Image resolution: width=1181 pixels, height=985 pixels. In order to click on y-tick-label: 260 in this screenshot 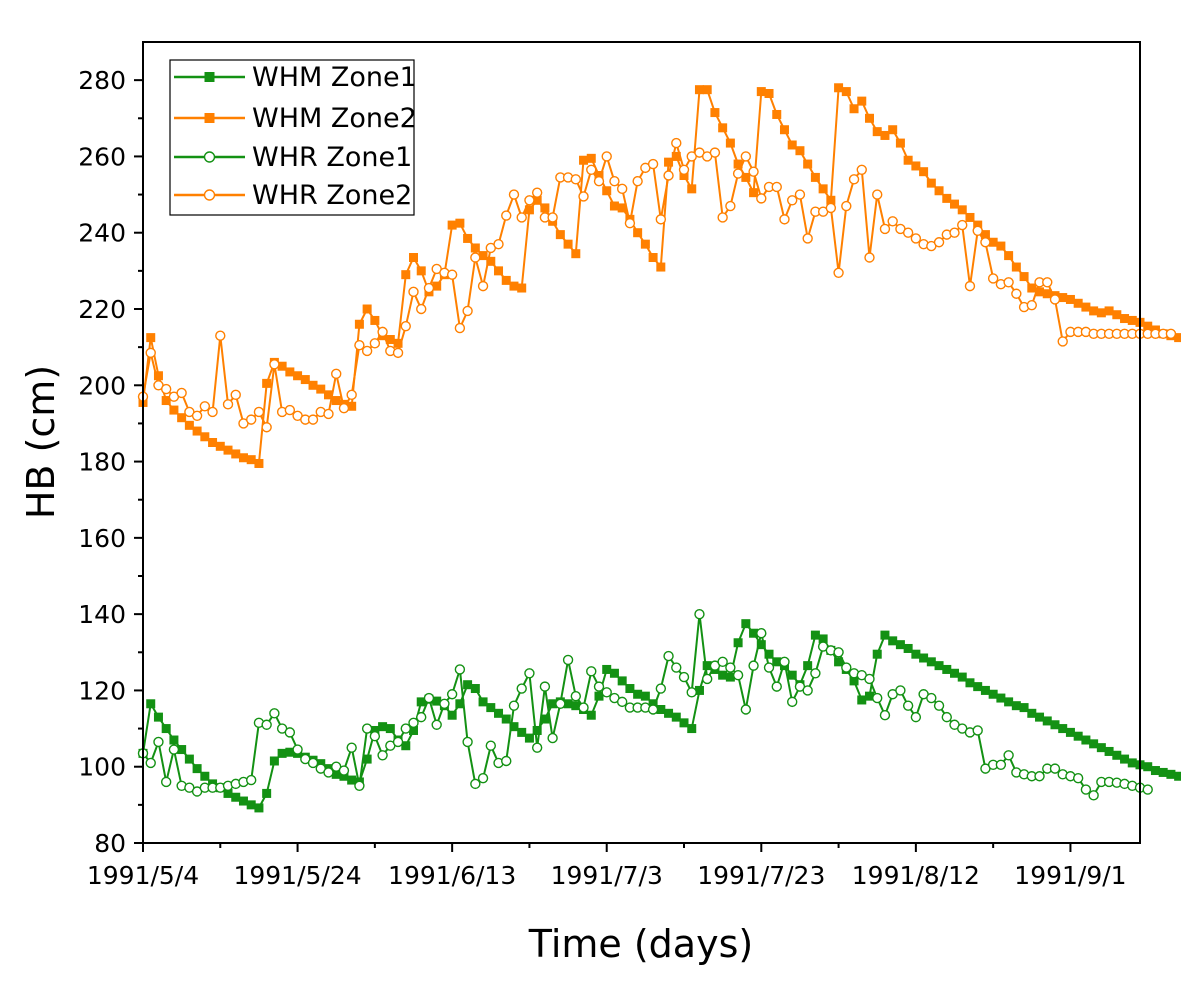, I will do `click(102, 156)`.